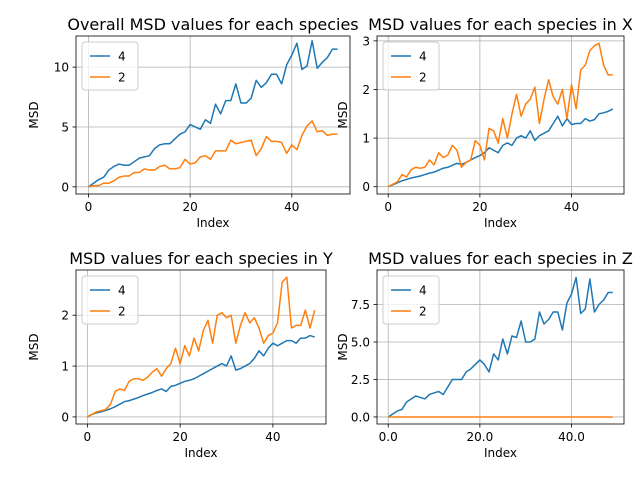 The width and height of the screenshot is (640, 480). I want to click on overall-ytick-label: 10, so click(61, 68).